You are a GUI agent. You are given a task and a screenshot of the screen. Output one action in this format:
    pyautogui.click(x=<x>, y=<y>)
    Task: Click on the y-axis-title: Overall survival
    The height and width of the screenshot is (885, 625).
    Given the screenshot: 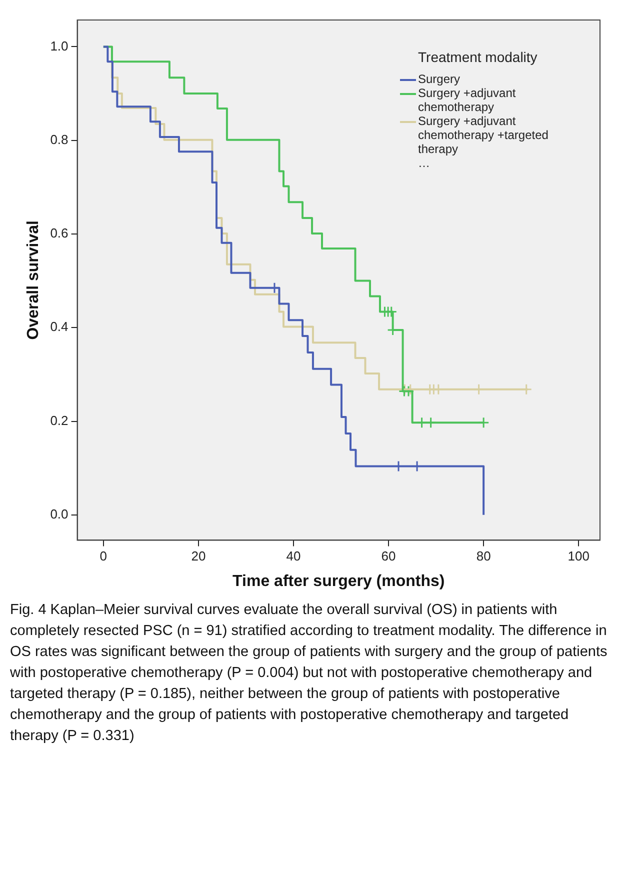 What is the action you would take?
    pyautogui.click(x=33, y=280)
    